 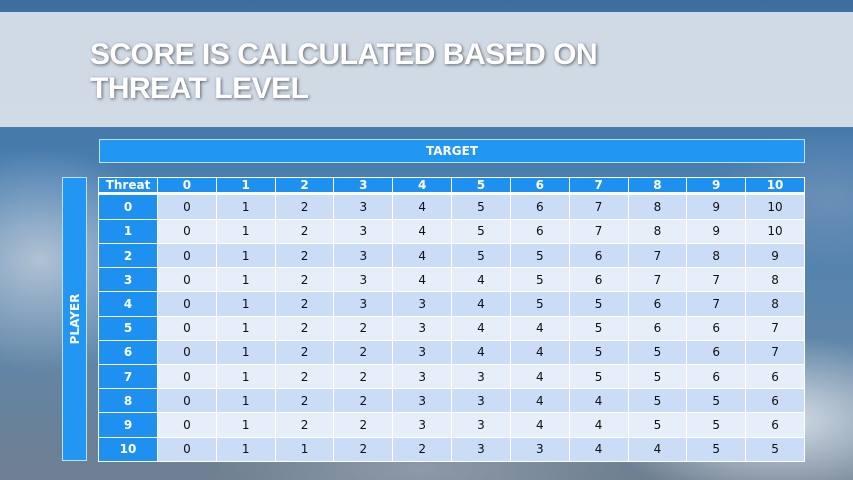 What do you see at coordinates (199, 88) in the screenshot?
I see `title-line-2: THREAT LEVEL` at bounding box center [199, 88].